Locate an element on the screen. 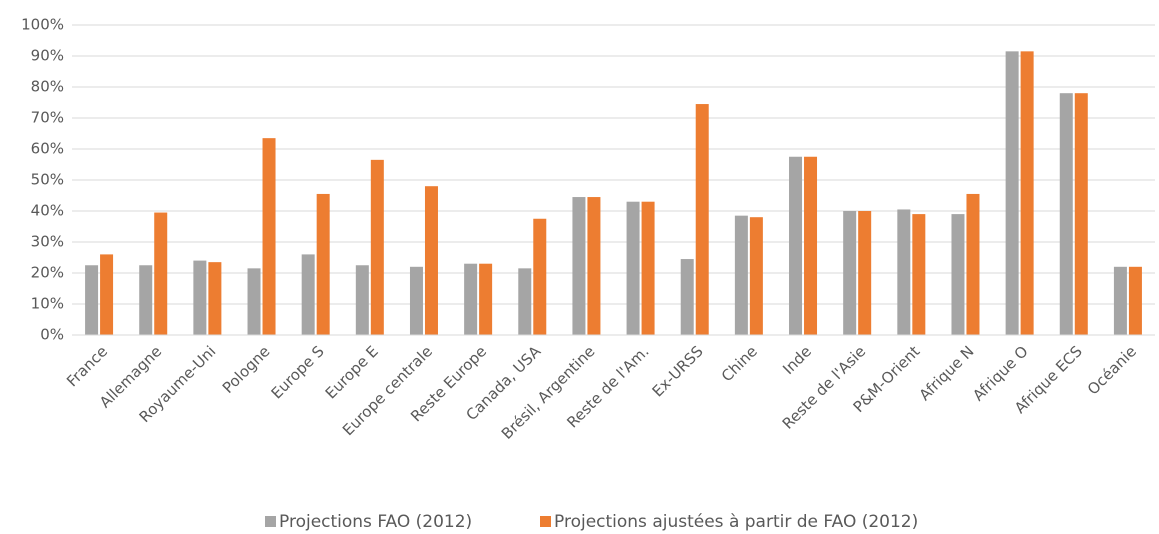  y-tick-label: 10% is located at coordinates (47, 304).